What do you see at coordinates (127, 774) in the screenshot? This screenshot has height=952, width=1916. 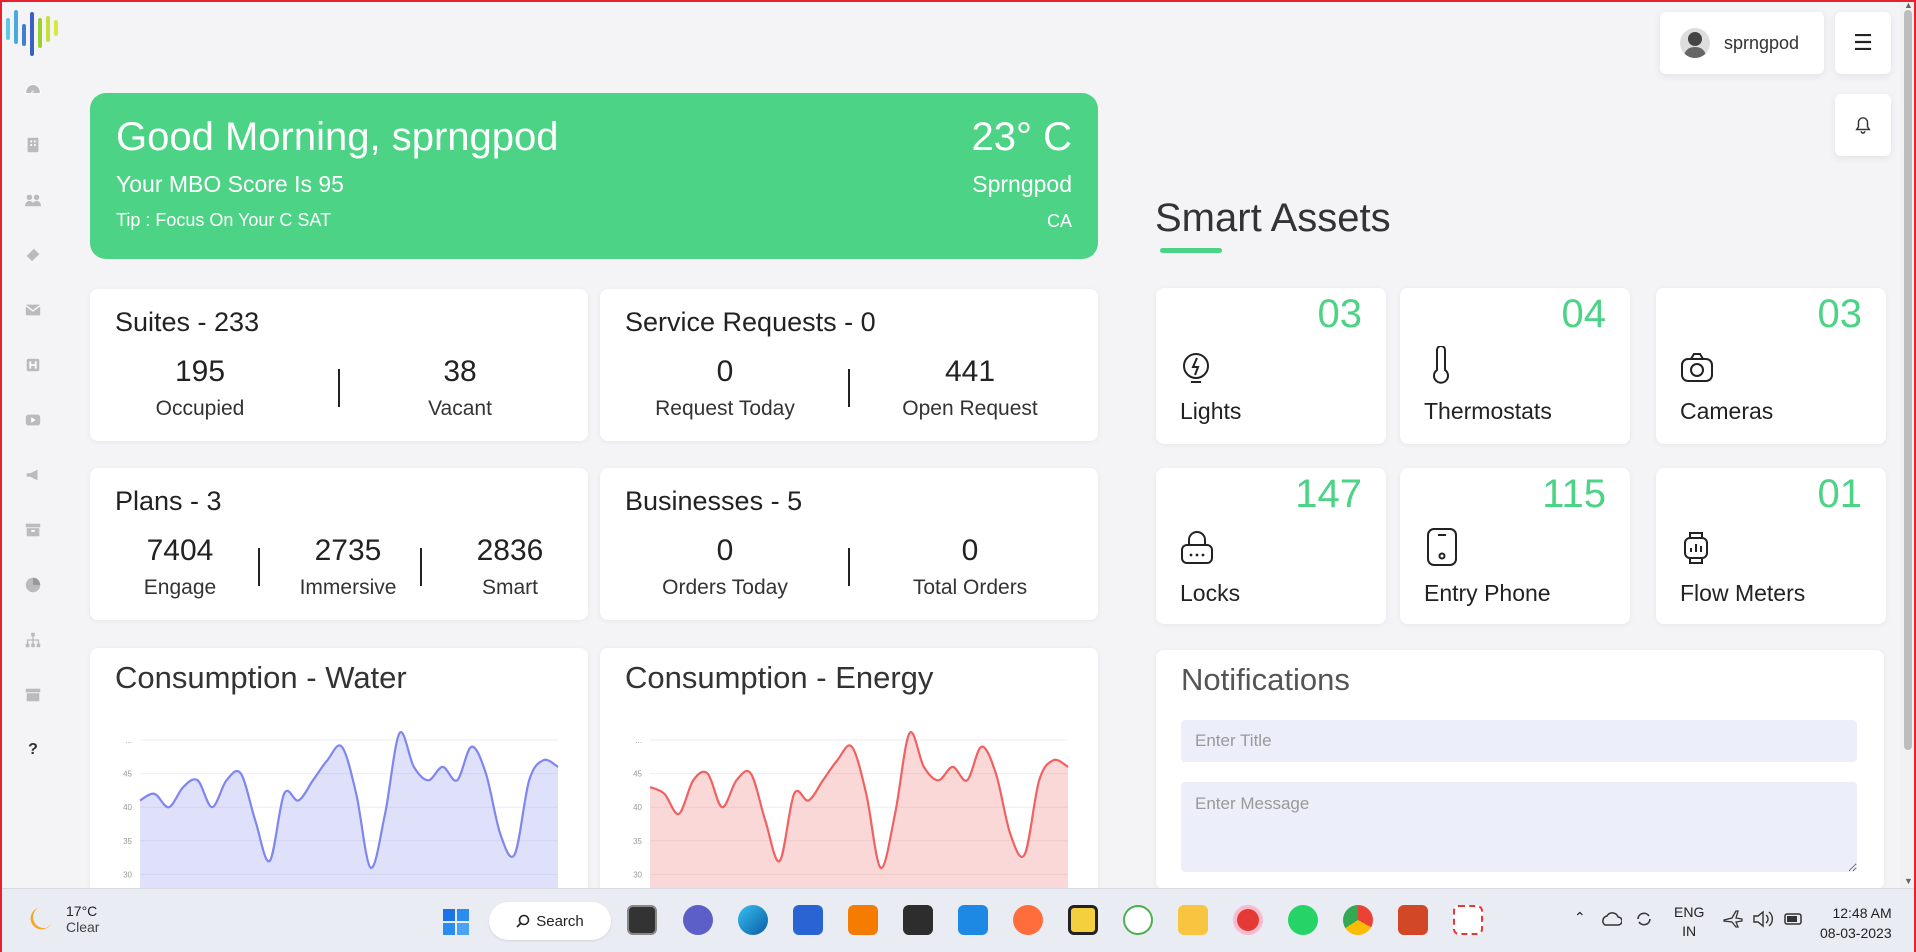 I see `y-tick-label: 45` at bounding box center [127, 774].